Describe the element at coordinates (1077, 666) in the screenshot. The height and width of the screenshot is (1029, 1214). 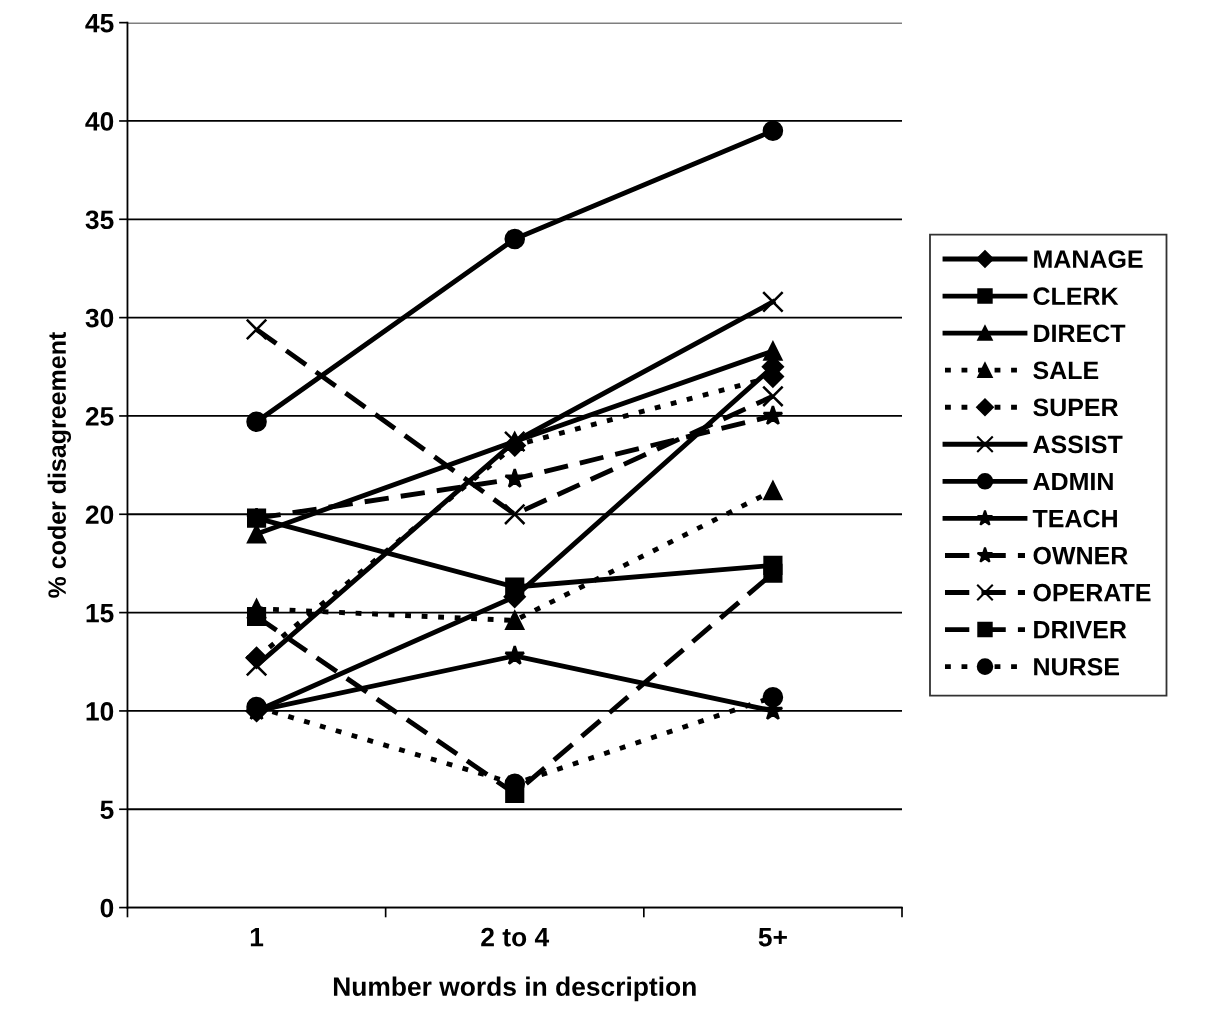
I see `legend-label: NURSE` at that location.